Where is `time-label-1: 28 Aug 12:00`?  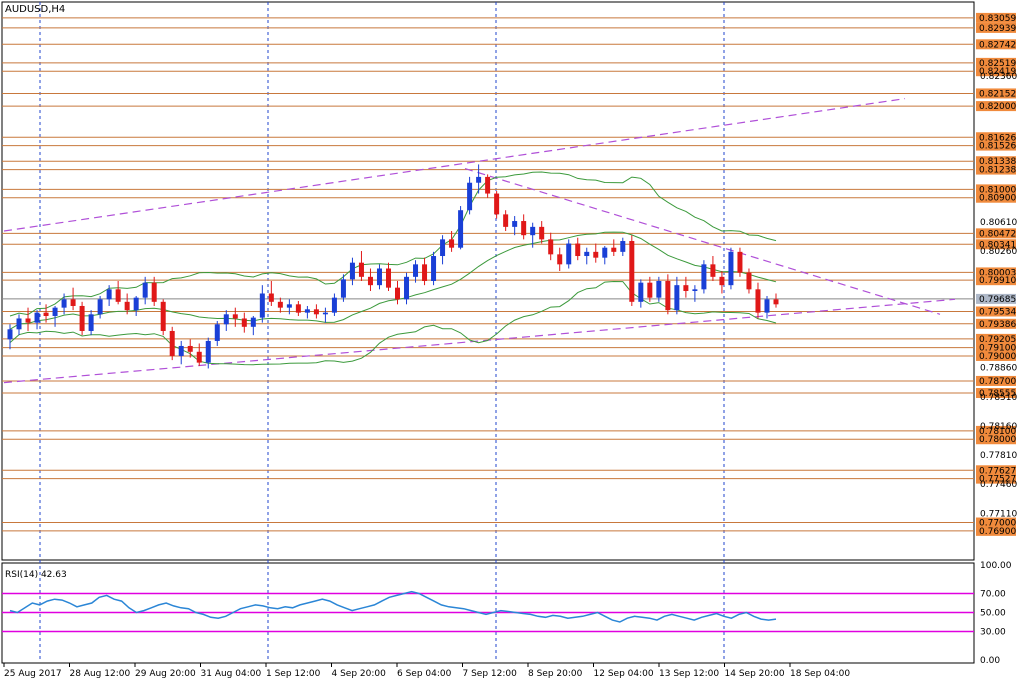
time-label-1: 28 Aug 12:00 is located at coordinates (100, 674).